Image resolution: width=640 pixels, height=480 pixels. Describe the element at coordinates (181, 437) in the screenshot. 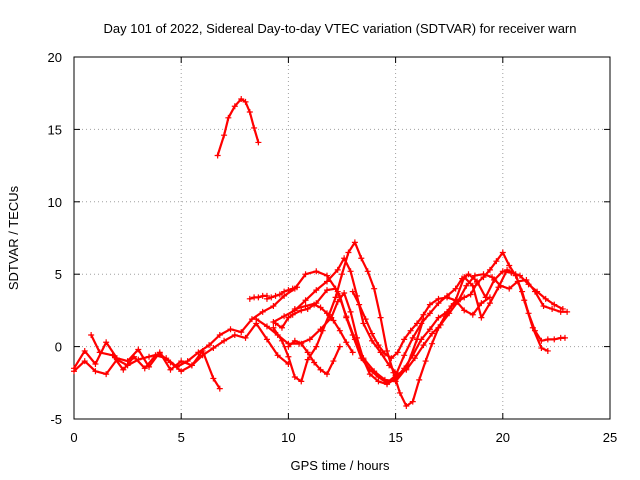

I see `x-tick-label: 5` at that location.